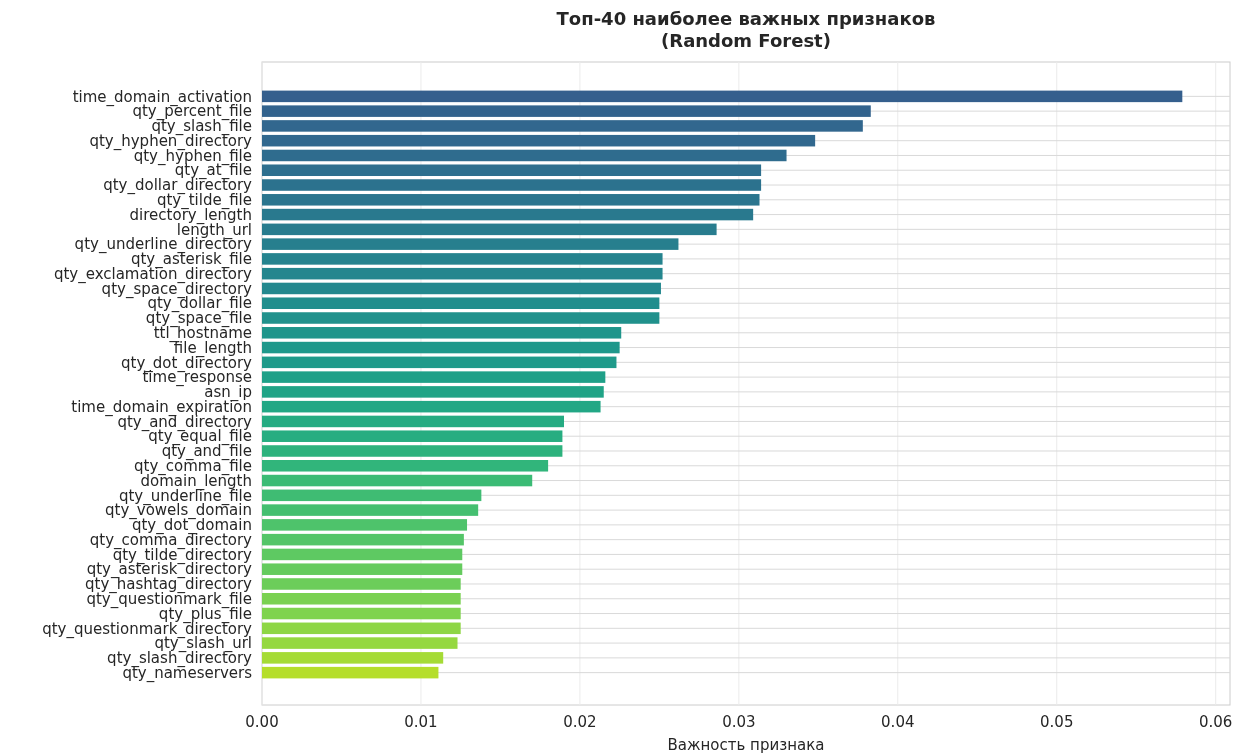  What do you see at coordinates (1057, 722) in the screenshot?
I see `x-tick-label: 0.05` at bounding box center [1057, 722].